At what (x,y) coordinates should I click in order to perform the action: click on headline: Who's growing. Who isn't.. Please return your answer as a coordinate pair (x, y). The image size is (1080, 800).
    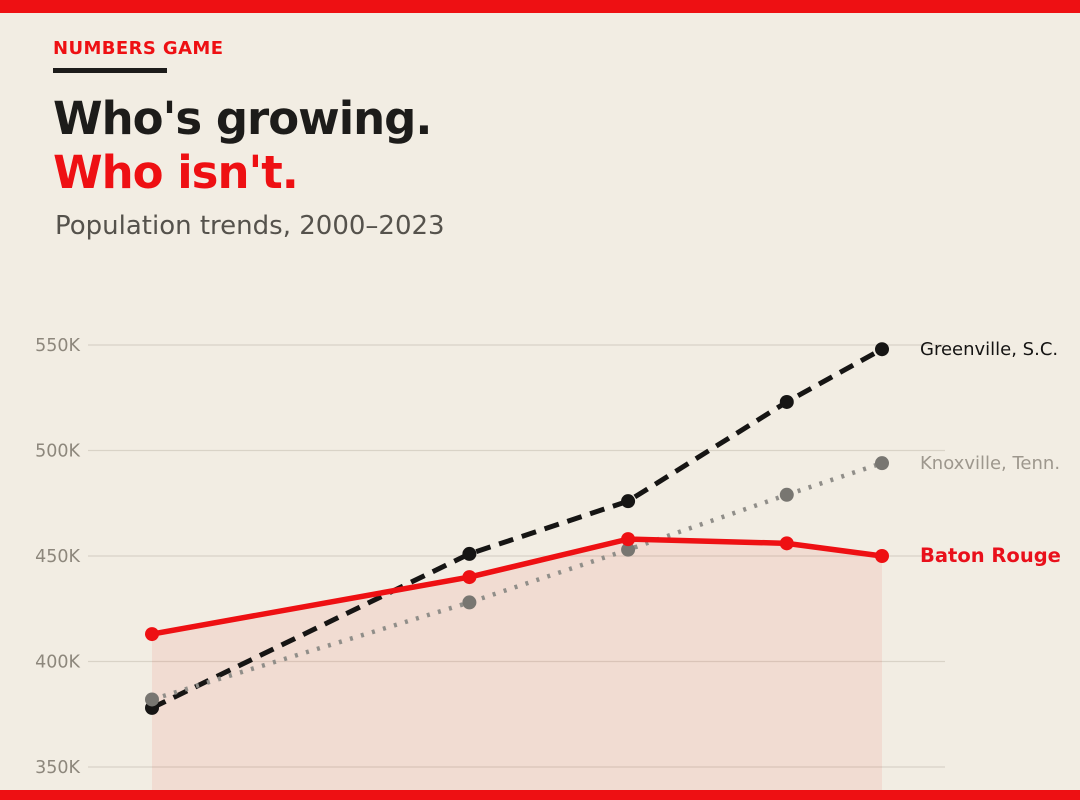
    Looking at the image, I should click on (543, 146).